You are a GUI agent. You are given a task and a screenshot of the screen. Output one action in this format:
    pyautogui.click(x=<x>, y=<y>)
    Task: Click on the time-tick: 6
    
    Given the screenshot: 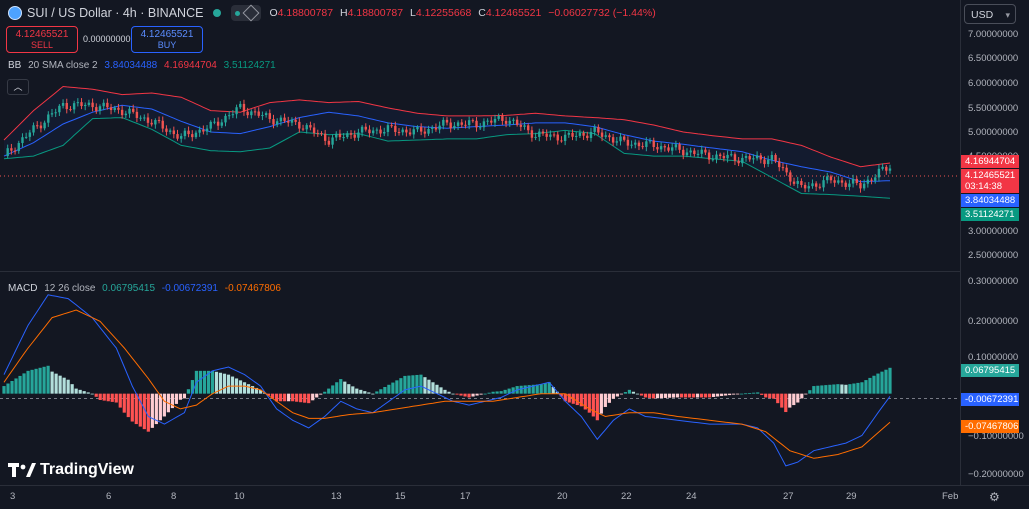 What is the action you would take?
    pyautogui.click(x=109, y=496)
    